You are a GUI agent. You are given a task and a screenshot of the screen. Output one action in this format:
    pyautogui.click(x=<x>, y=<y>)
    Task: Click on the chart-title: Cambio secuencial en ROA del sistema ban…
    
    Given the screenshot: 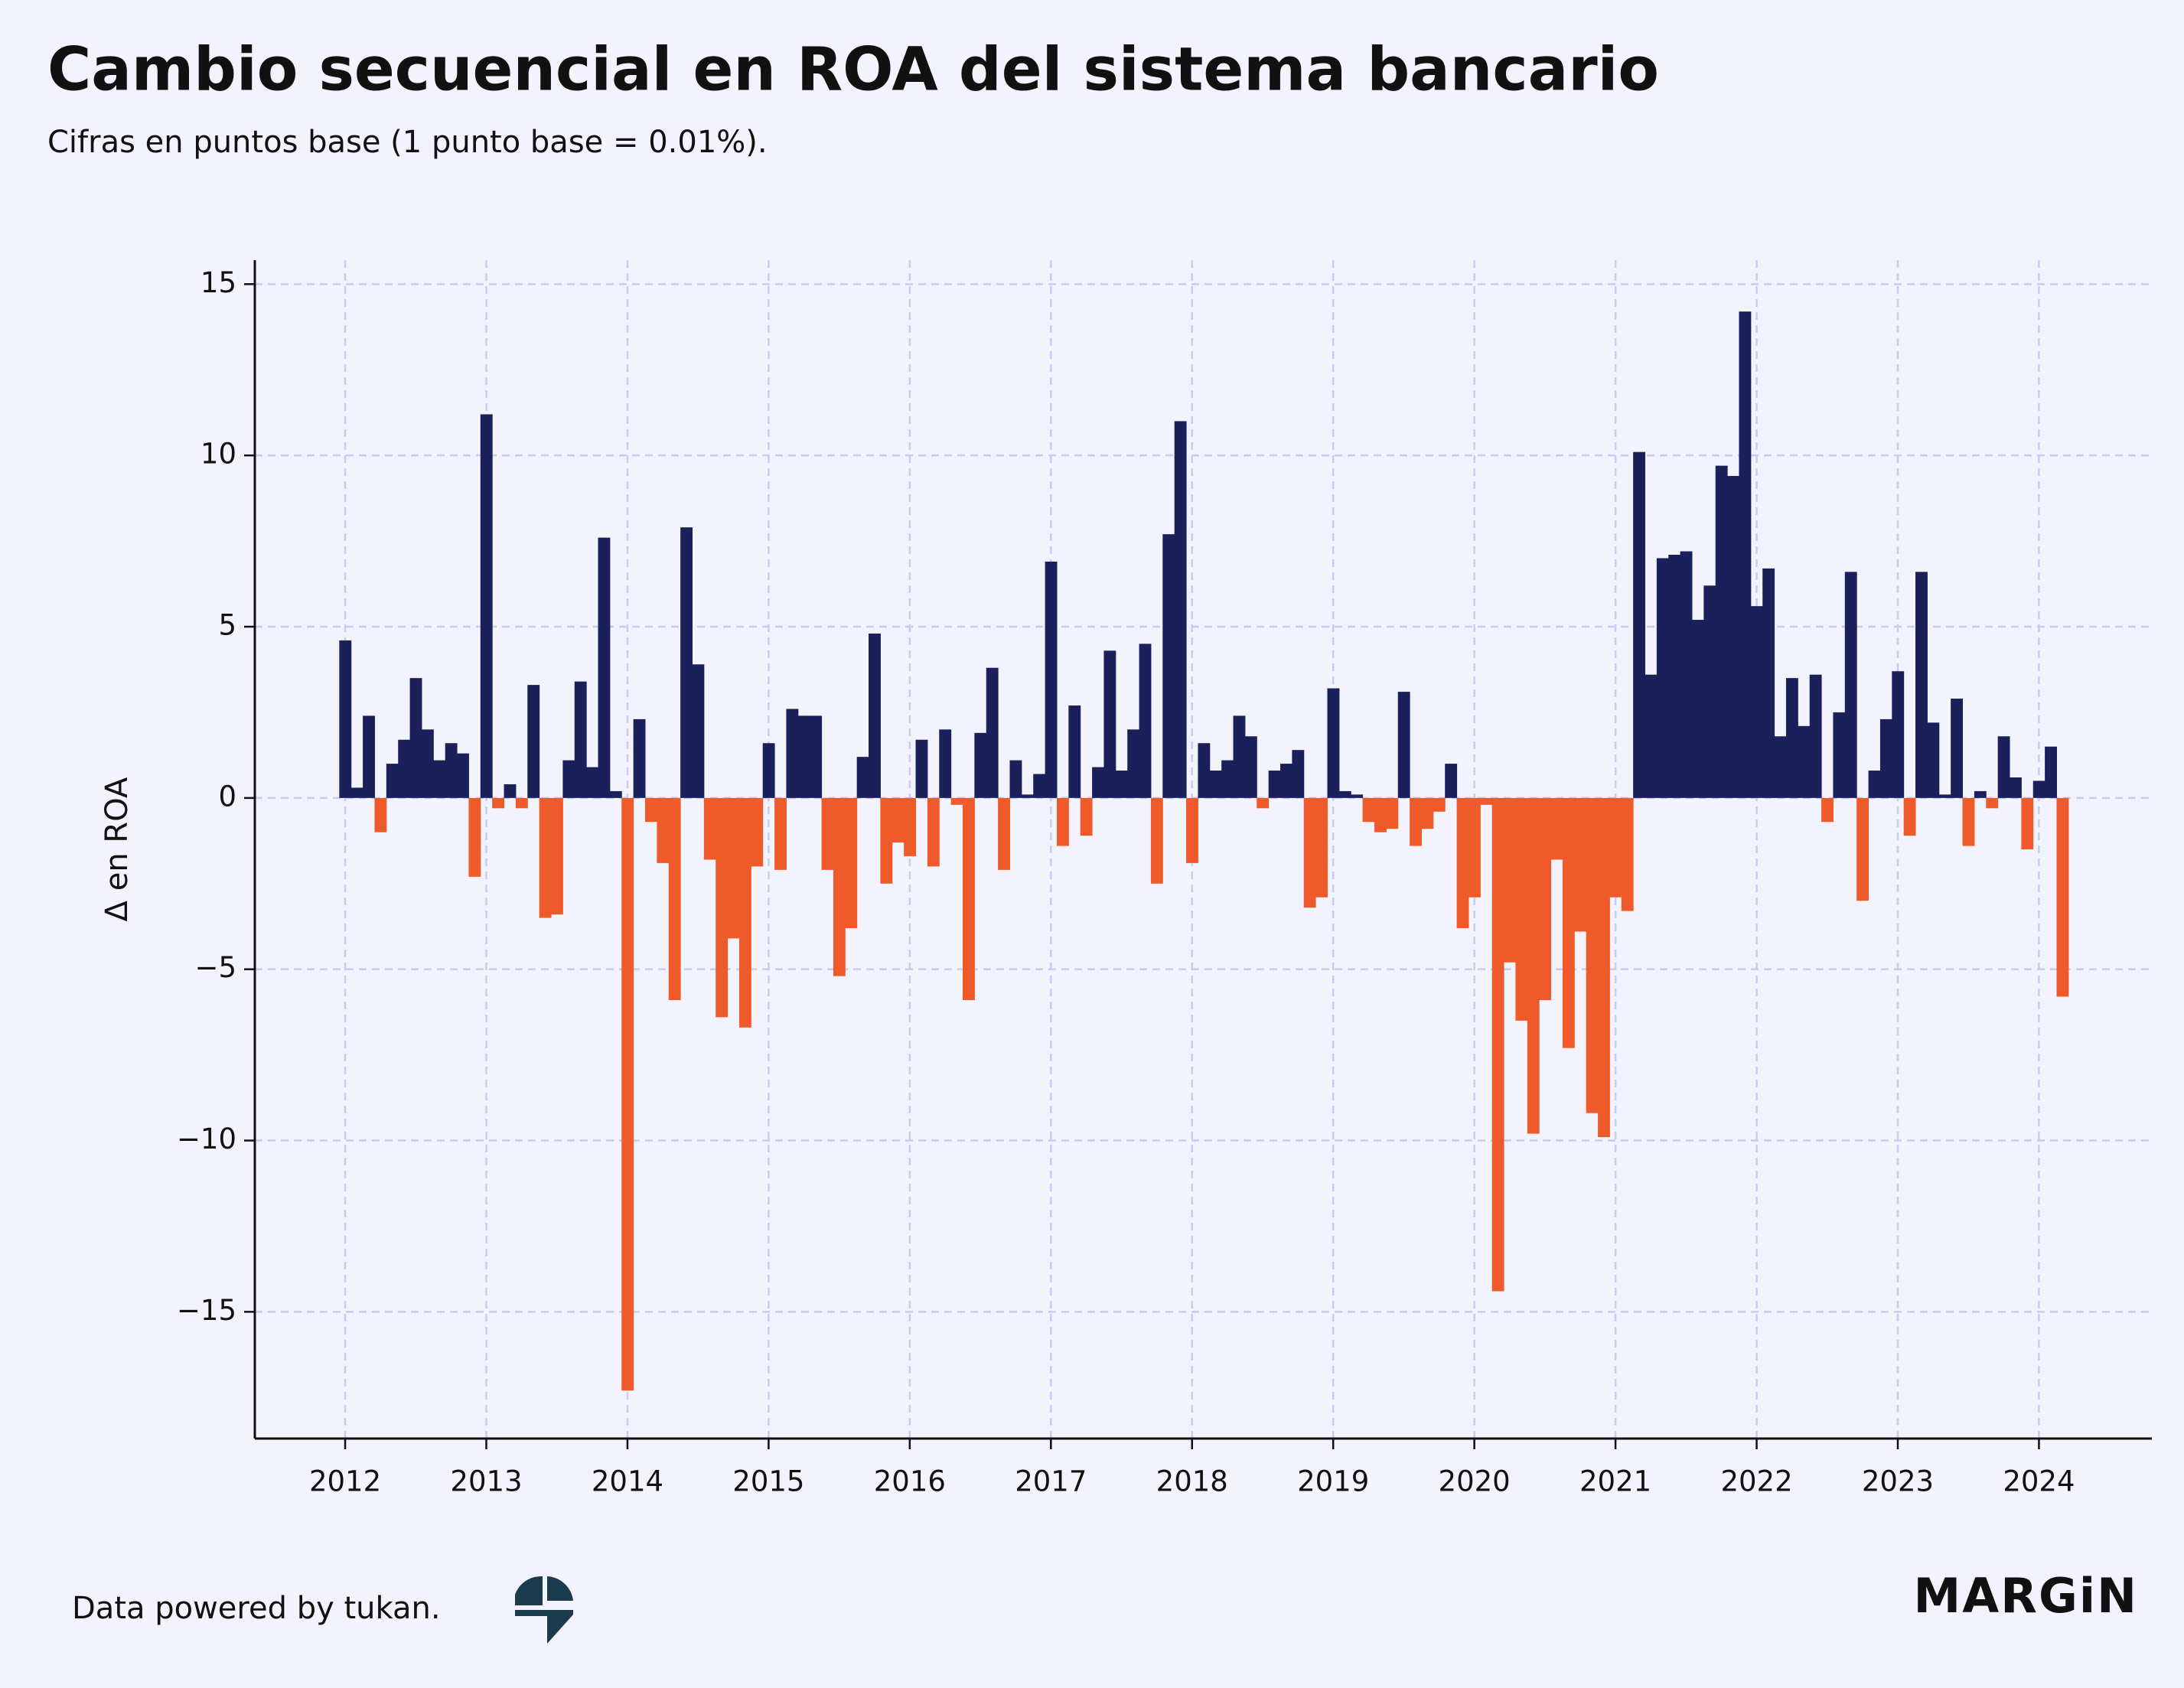 What is the action you would take?
    pyautogui.click(x=853, y=69)
    